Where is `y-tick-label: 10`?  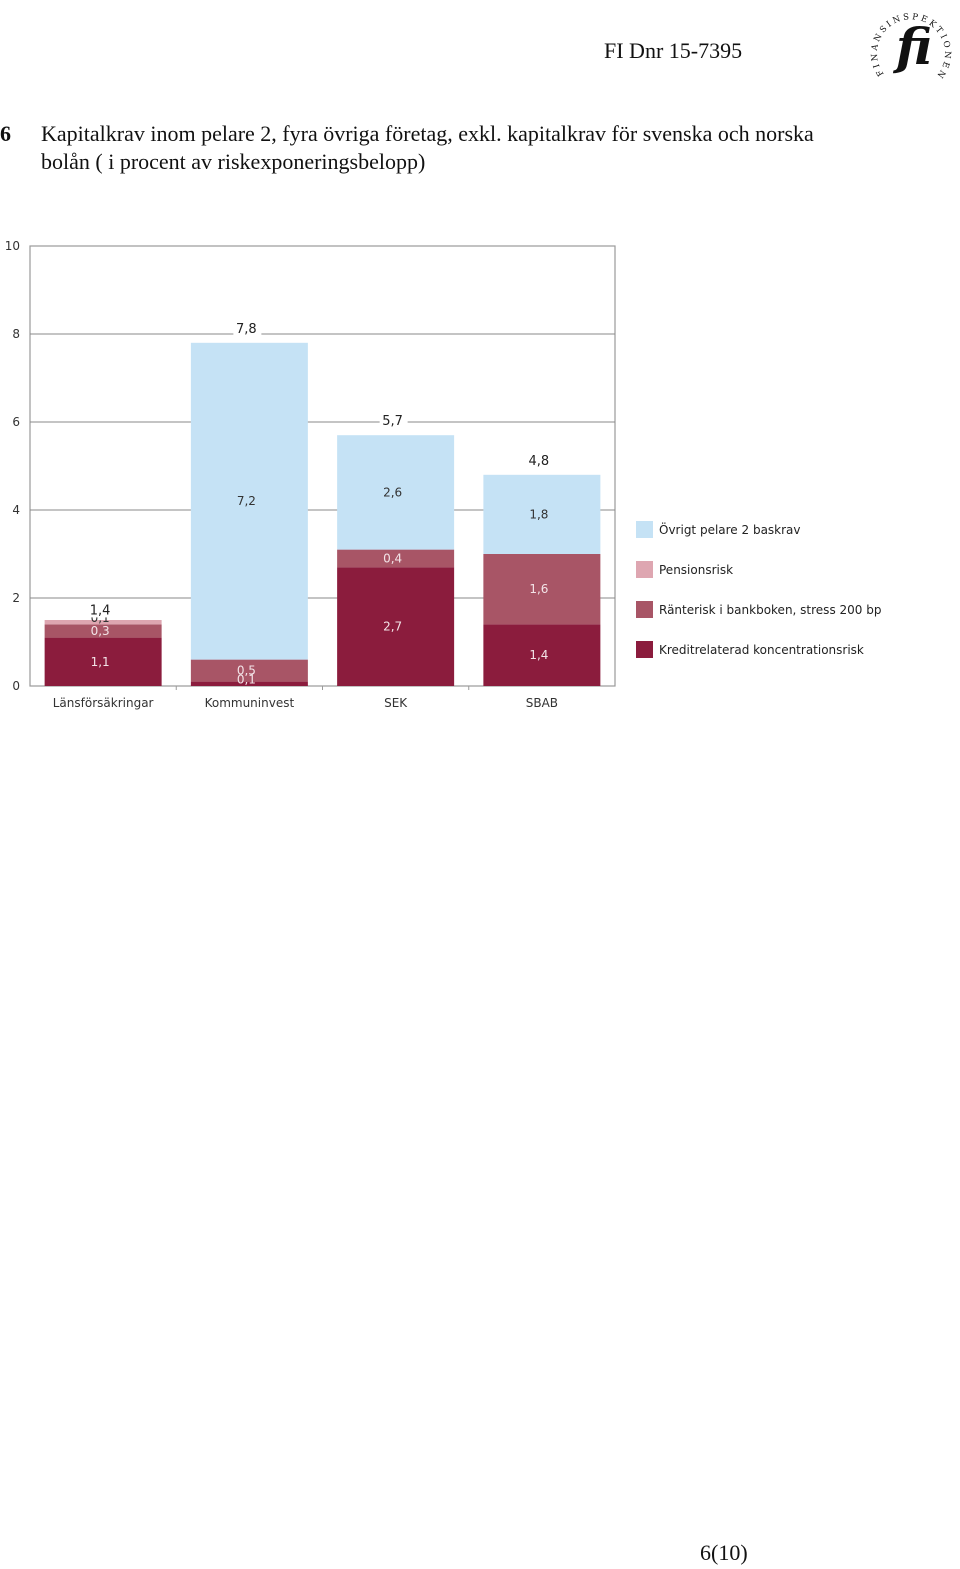 y-tick-label: 10 is located at coordinates (12, 246).